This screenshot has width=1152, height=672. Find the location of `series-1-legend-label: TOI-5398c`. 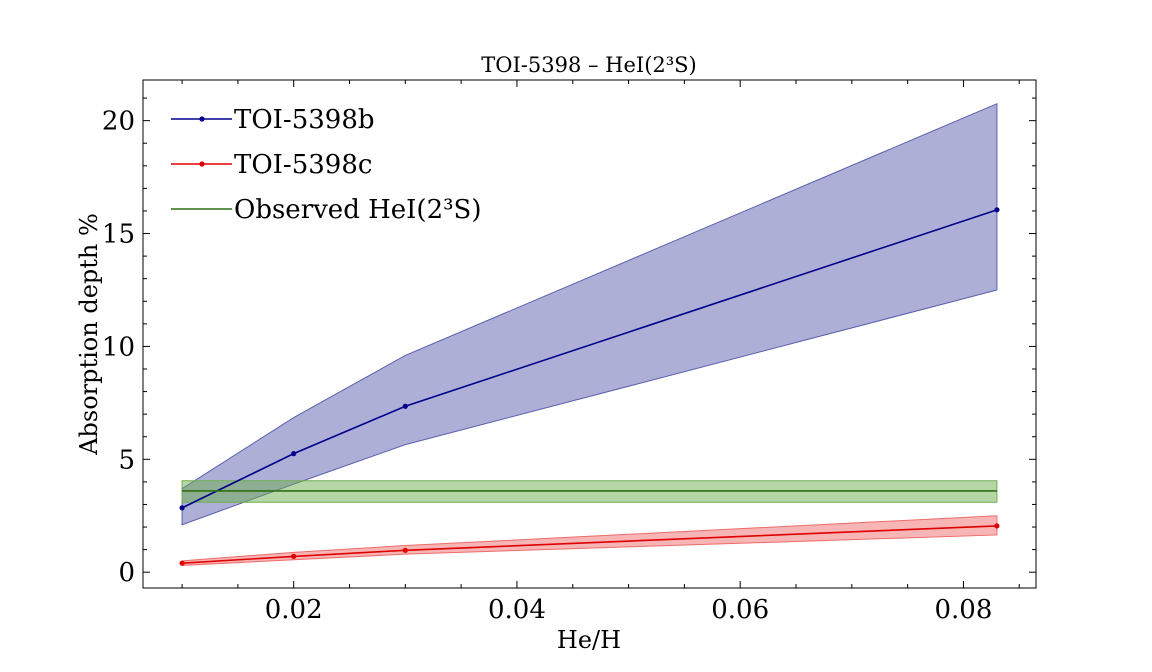

series-1-legend-label: TOI-5398c is located at coordinates (303, 165).